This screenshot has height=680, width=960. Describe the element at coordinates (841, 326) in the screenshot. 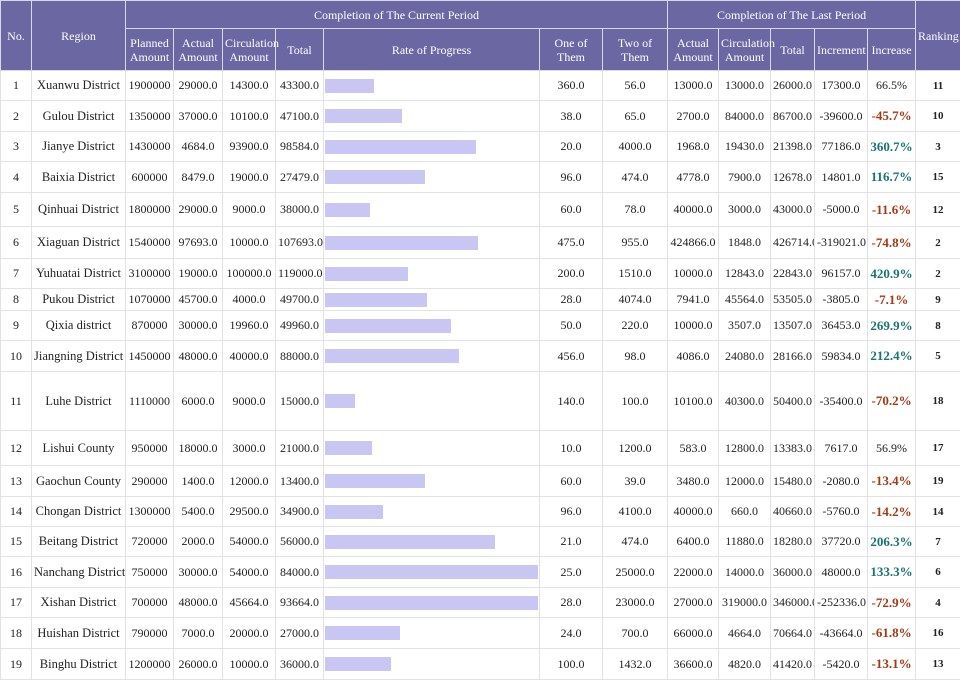

I see `cell: 36453.0` at that location.